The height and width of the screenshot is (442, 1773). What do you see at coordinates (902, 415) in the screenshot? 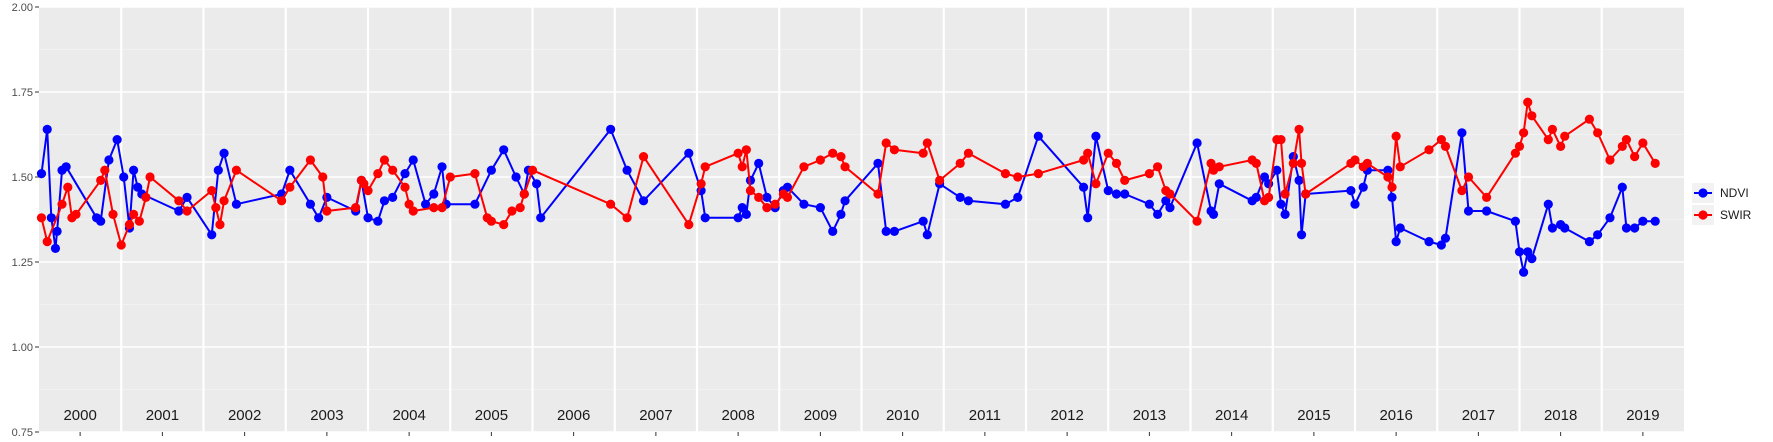
I see `year-label: 2010` at bounding box center [902, 415].